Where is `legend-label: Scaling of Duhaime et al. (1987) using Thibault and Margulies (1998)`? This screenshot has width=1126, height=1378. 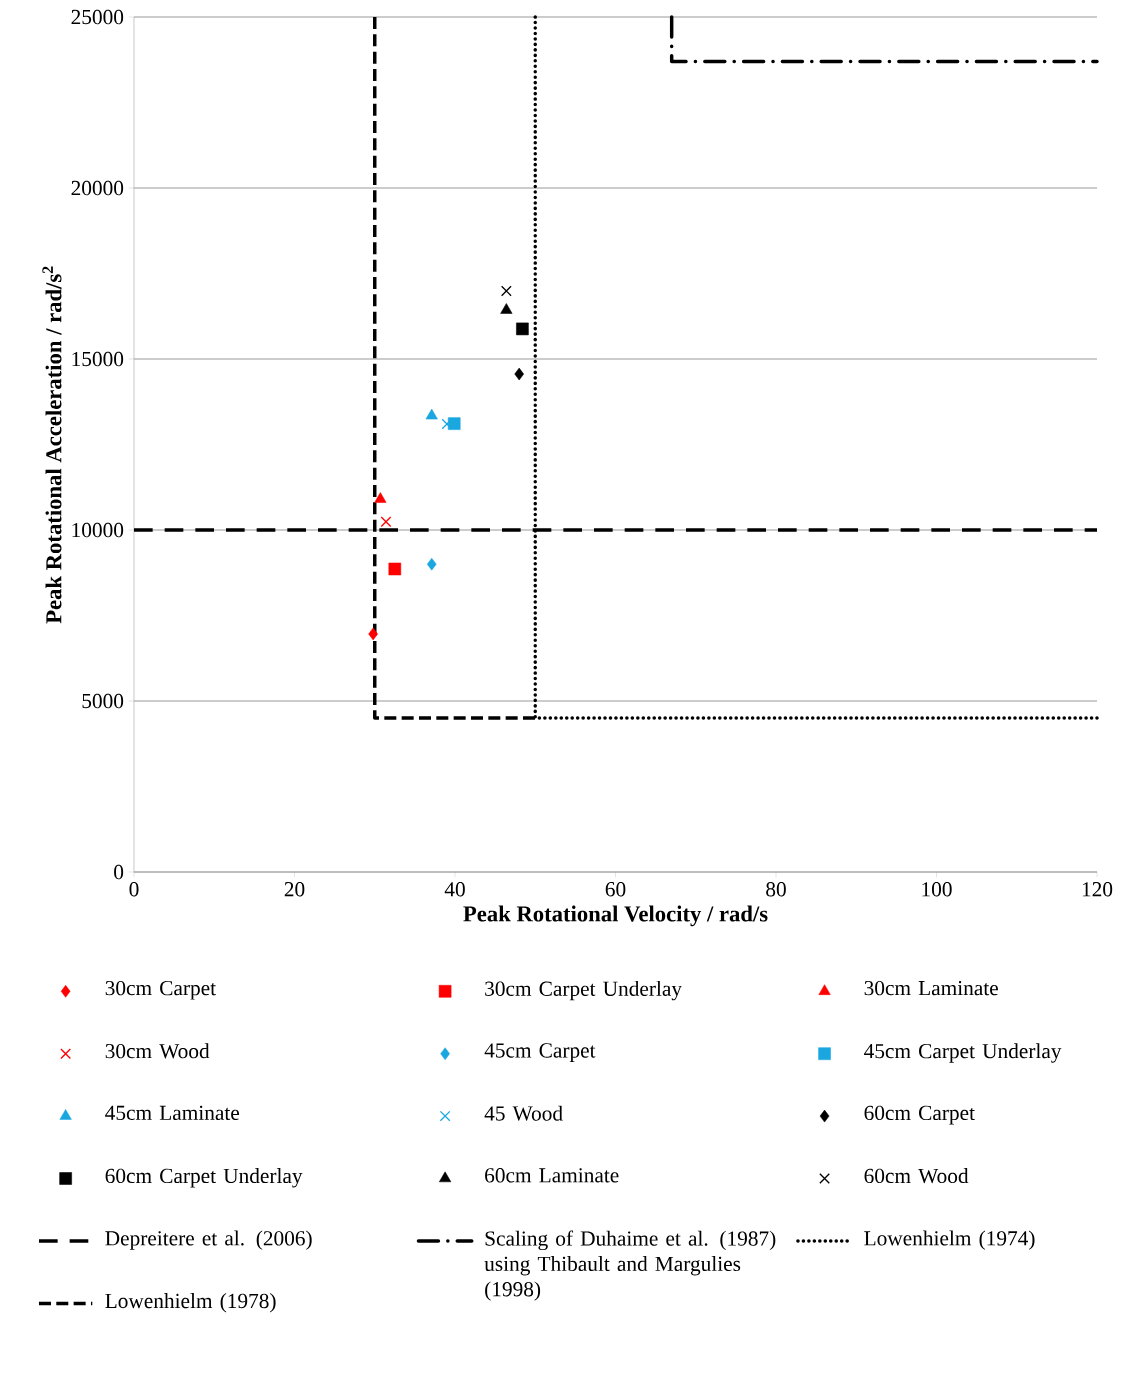 legend-label: Scaling of Duhaime et al. (1987) using Thibault and Margulies (1998) is located at coordinates (630, 1265).